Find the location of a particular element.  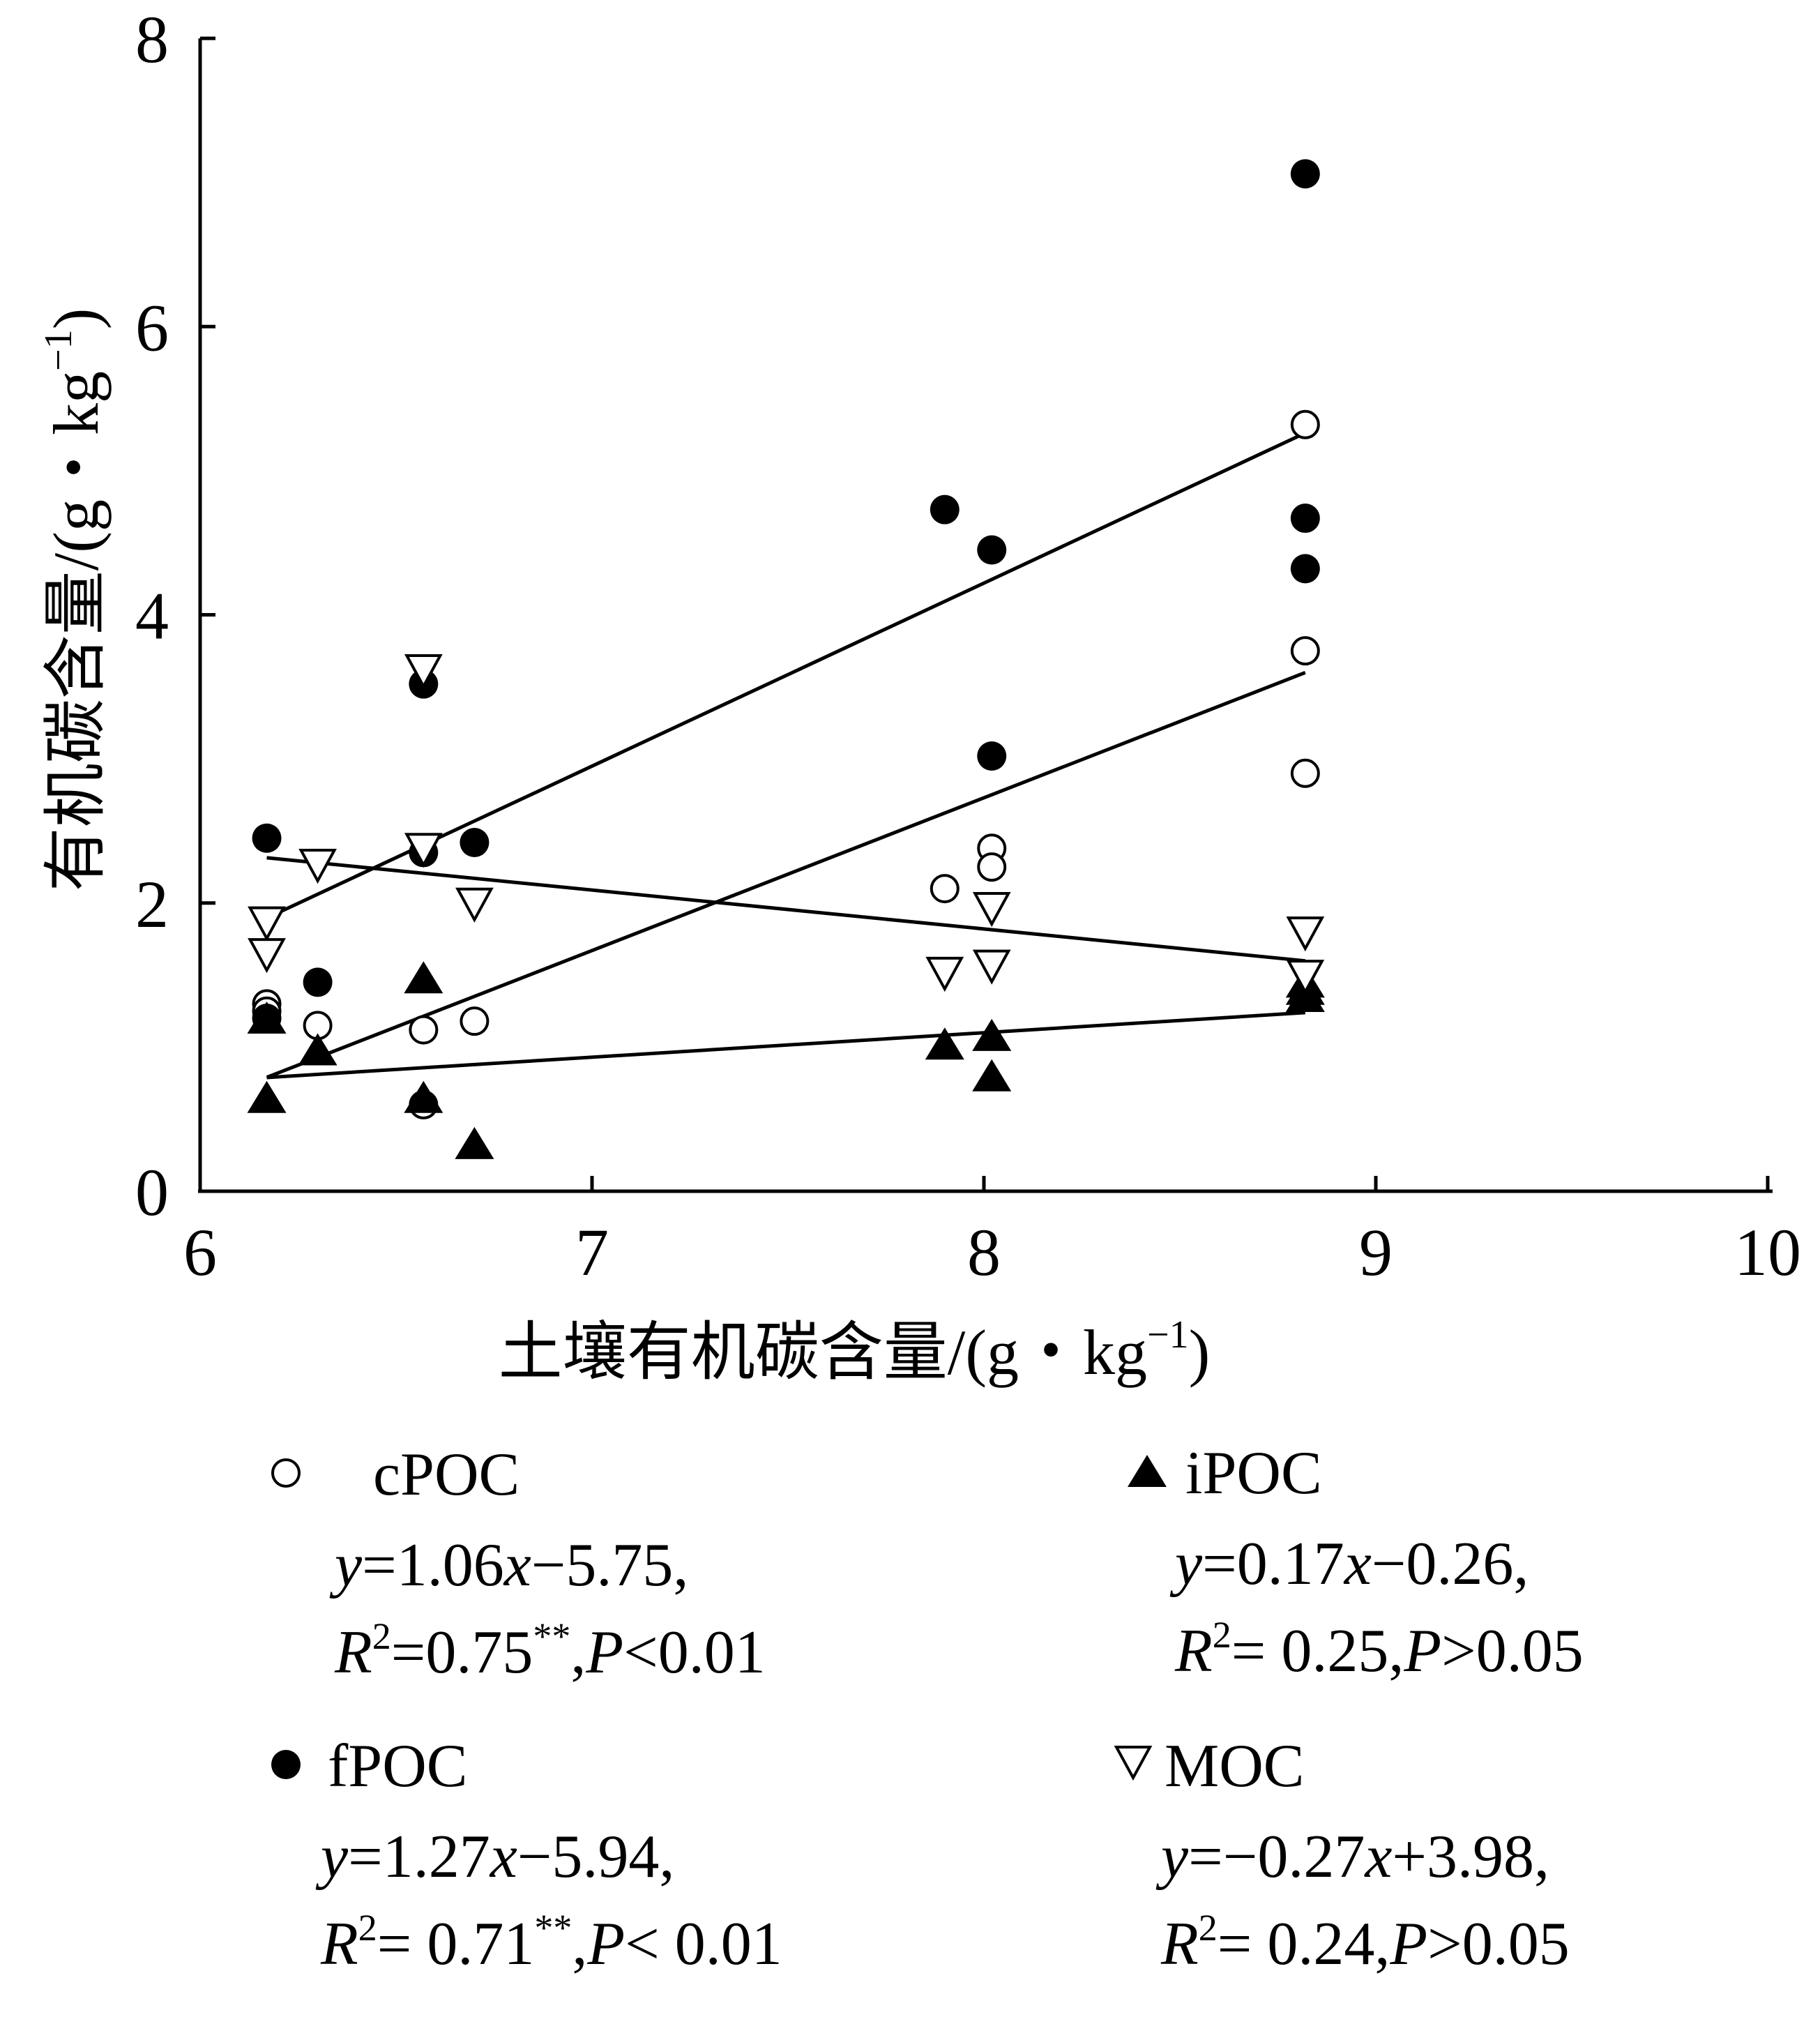

legend-stats-cPOC: R2=0.75**,P<0.01 is located at coordinates (550, 1650).